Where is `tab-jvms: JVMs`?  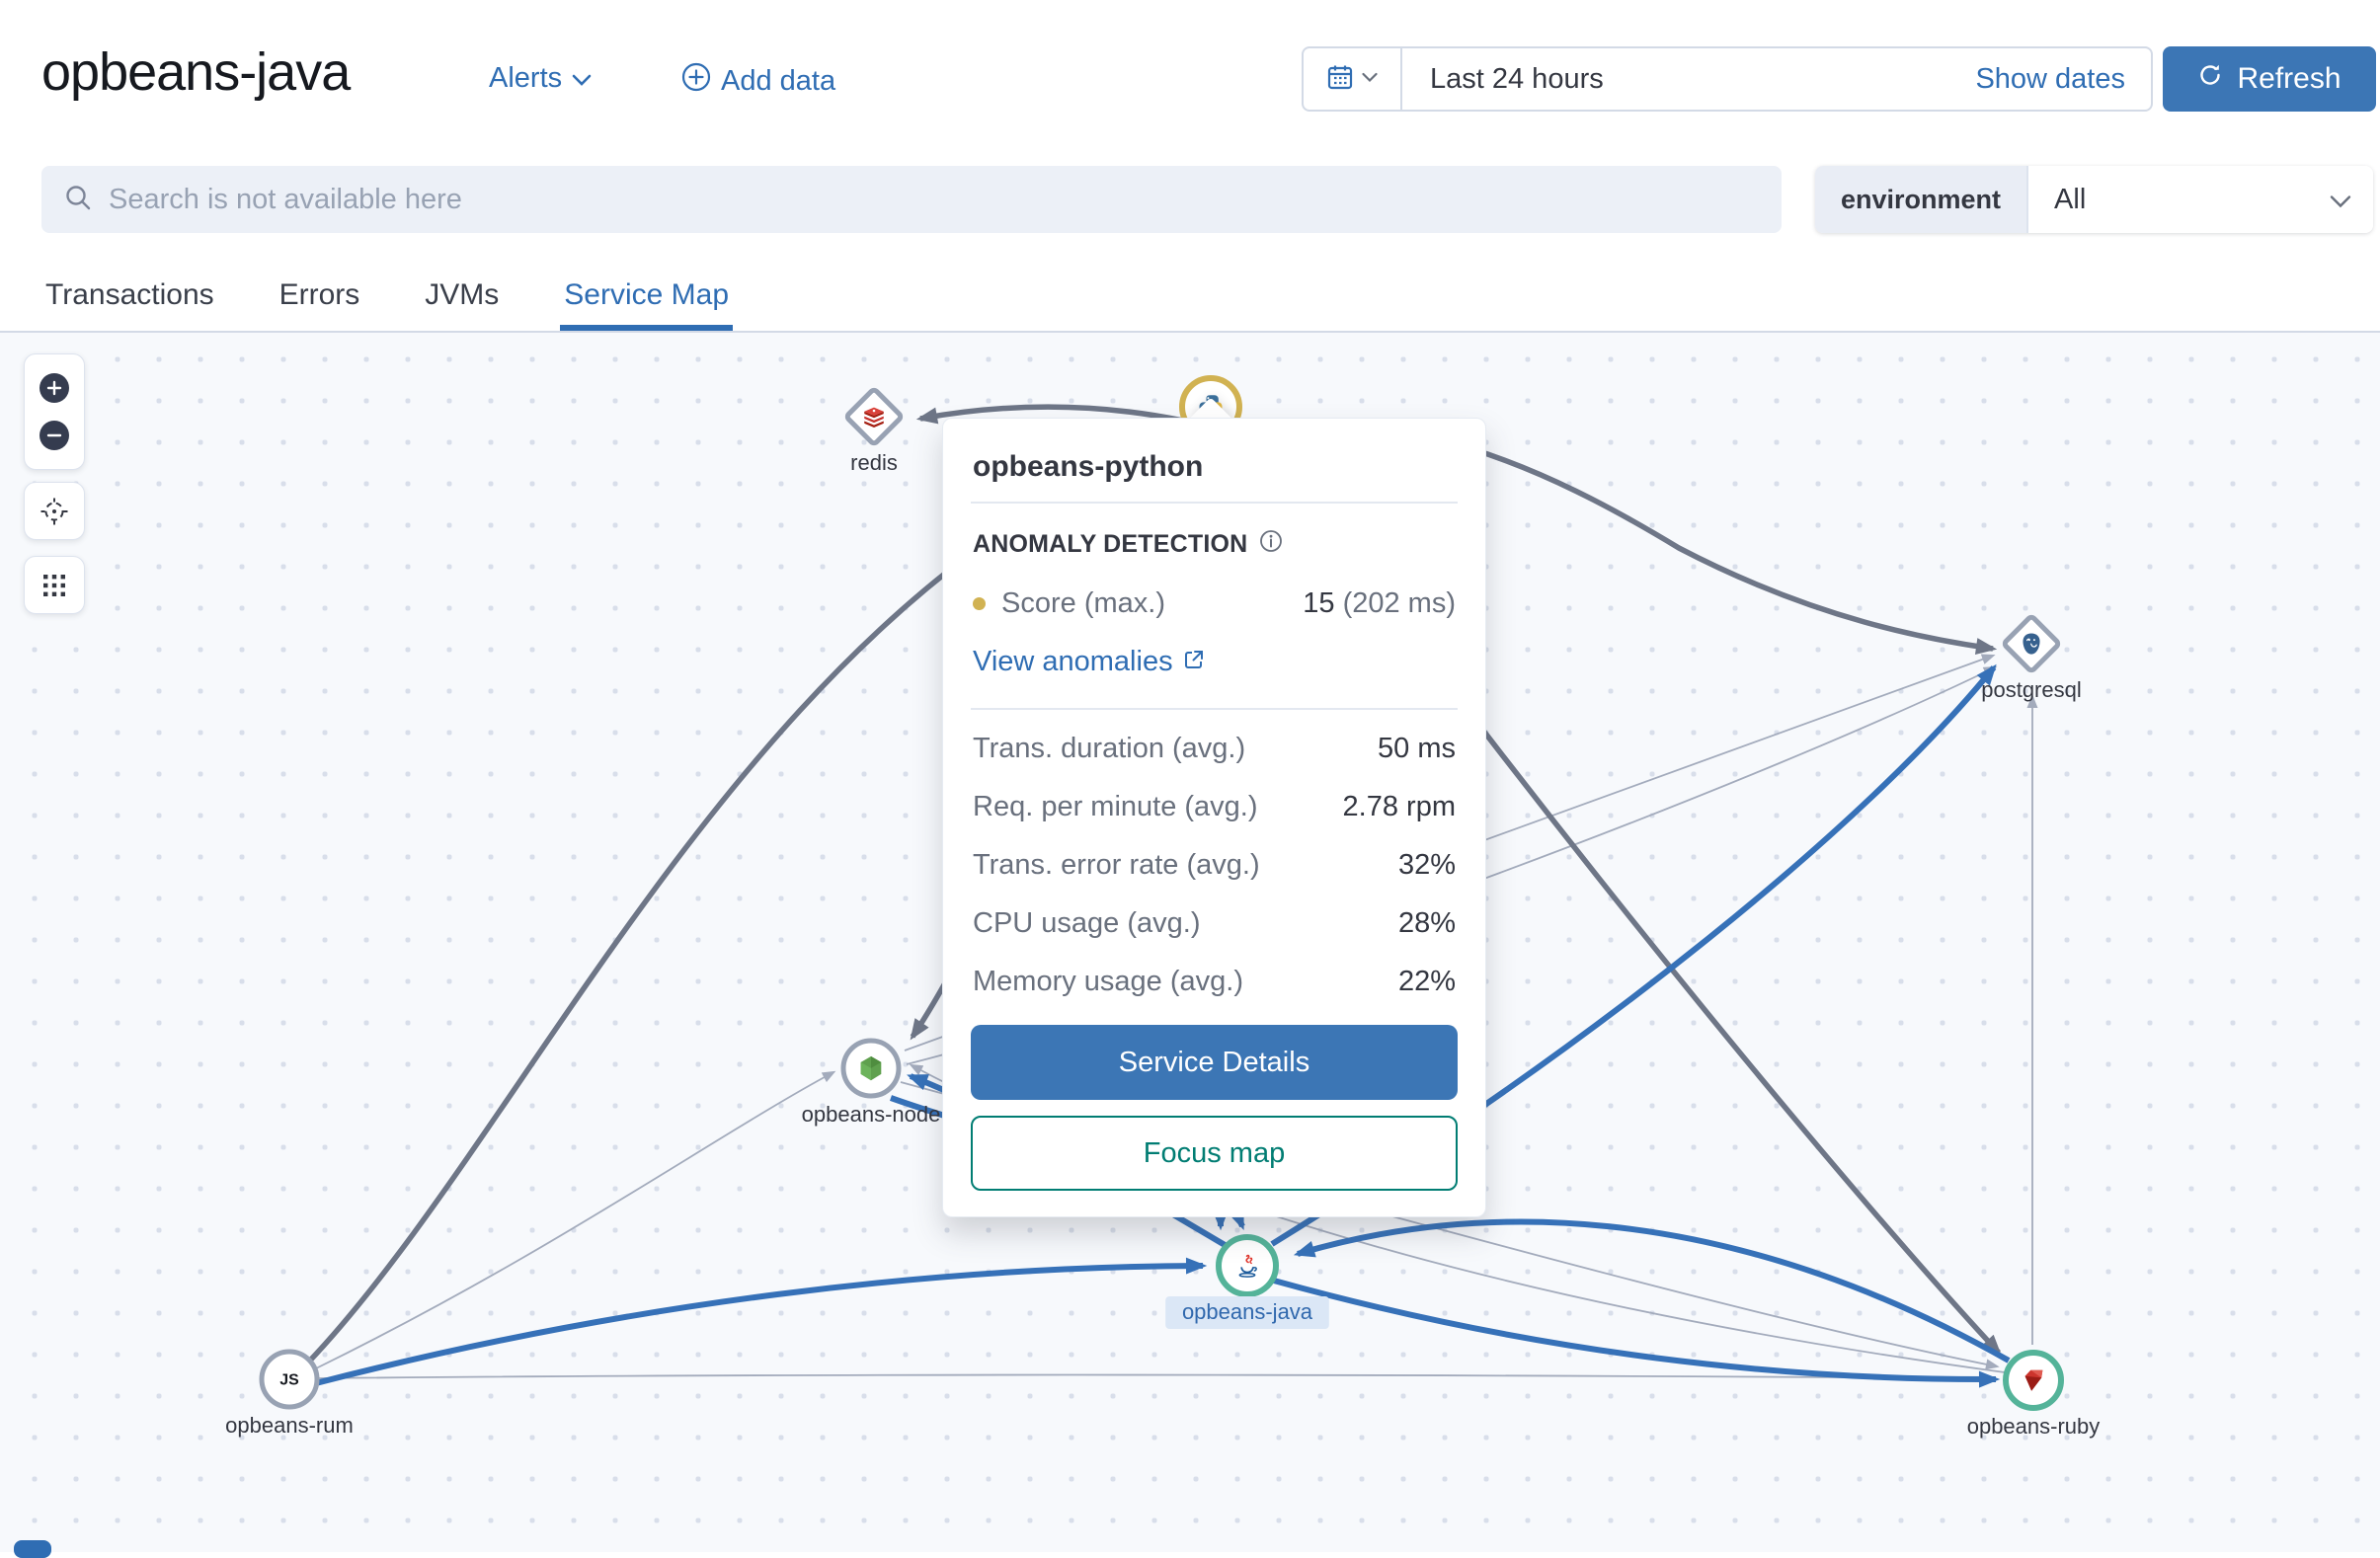
tab-jvms: JVMs is located at coordinates (462, 294).